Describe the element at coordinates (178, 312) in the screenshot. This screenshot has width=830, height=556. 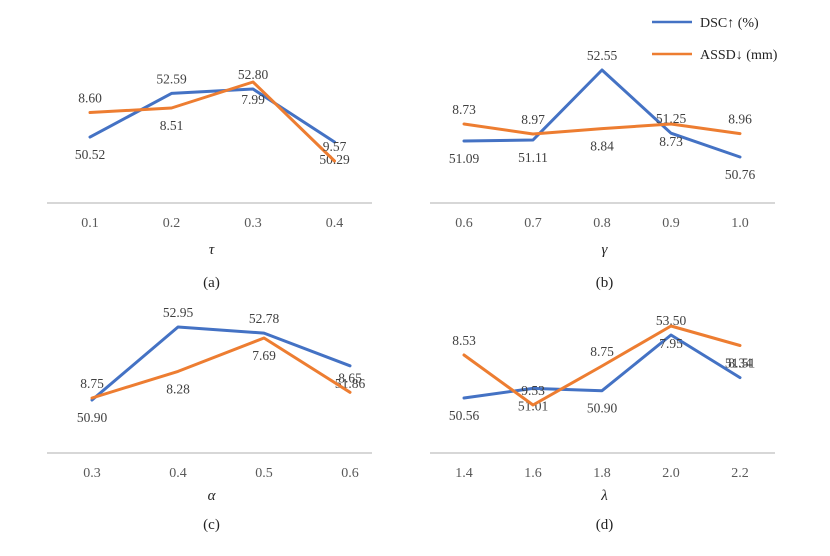
I see `data-label-dsc: 52.95` at that location.